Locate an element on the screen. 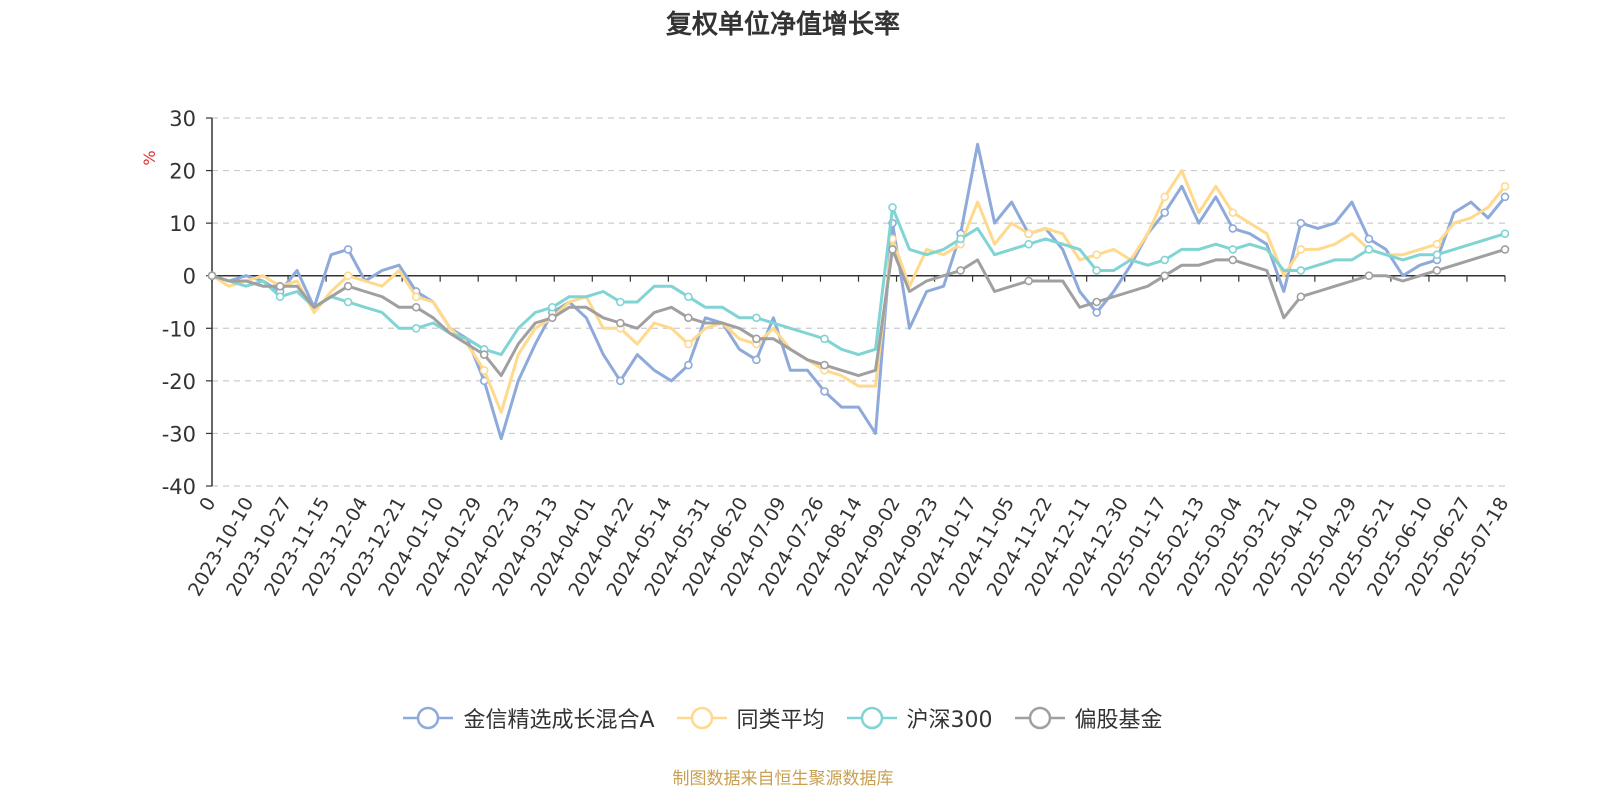 This screenshot has width=1600, height=800. legend-item-1: 同类平均 is located at coordinates (750, 718).